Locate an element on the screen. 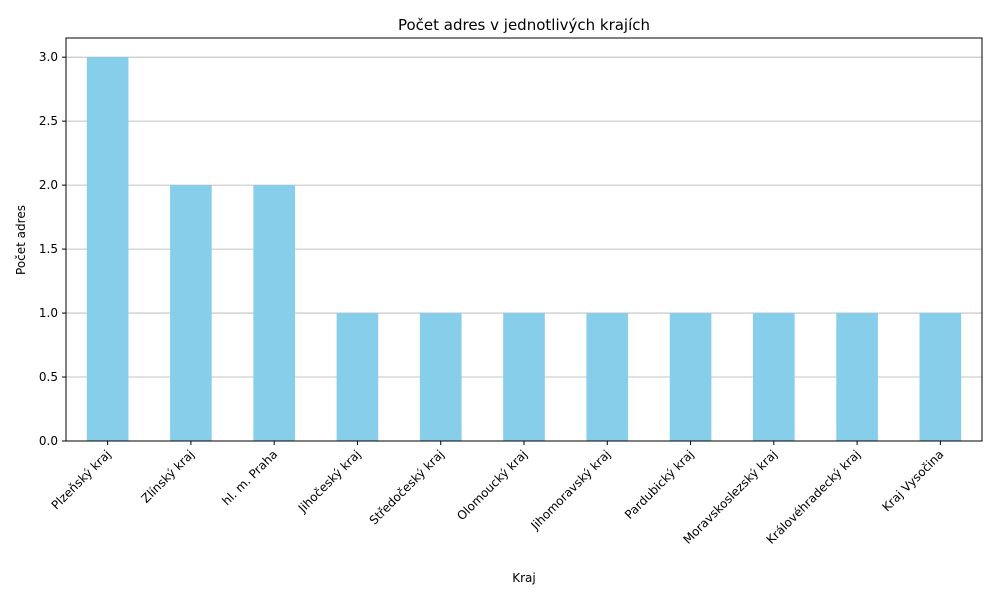 The width and height of the screenshot is (1000, 600). y-tick-label: 3.0 is located at coordinates (48, 57).